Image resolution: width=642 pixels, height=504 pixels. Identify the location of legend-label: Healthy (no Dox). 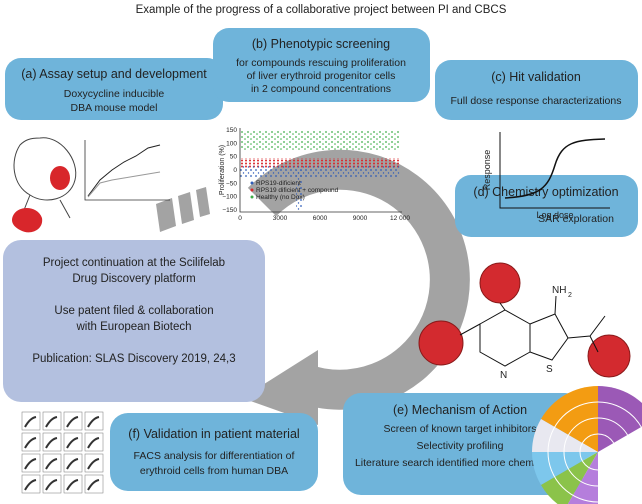
(280, 197).